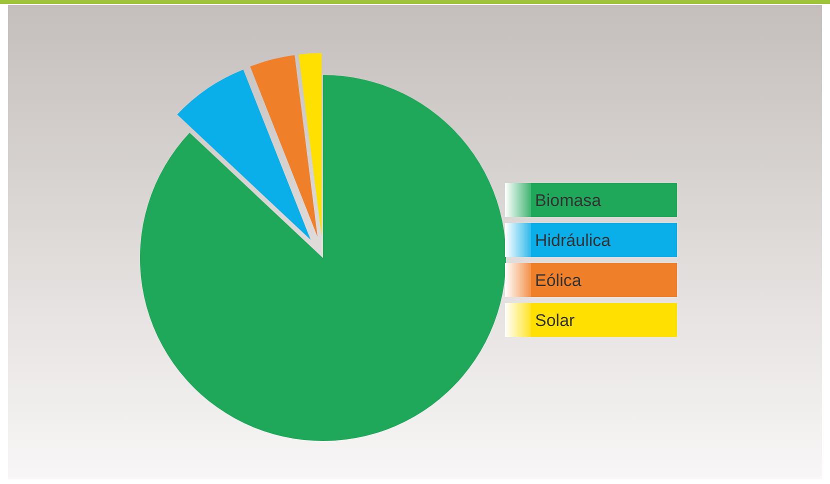 The image size is (830, 484). What do you see at coordinates (573, 240) in the screenshot?
I see `legend-label: Hidráulica` at bounding box center [573, 240].